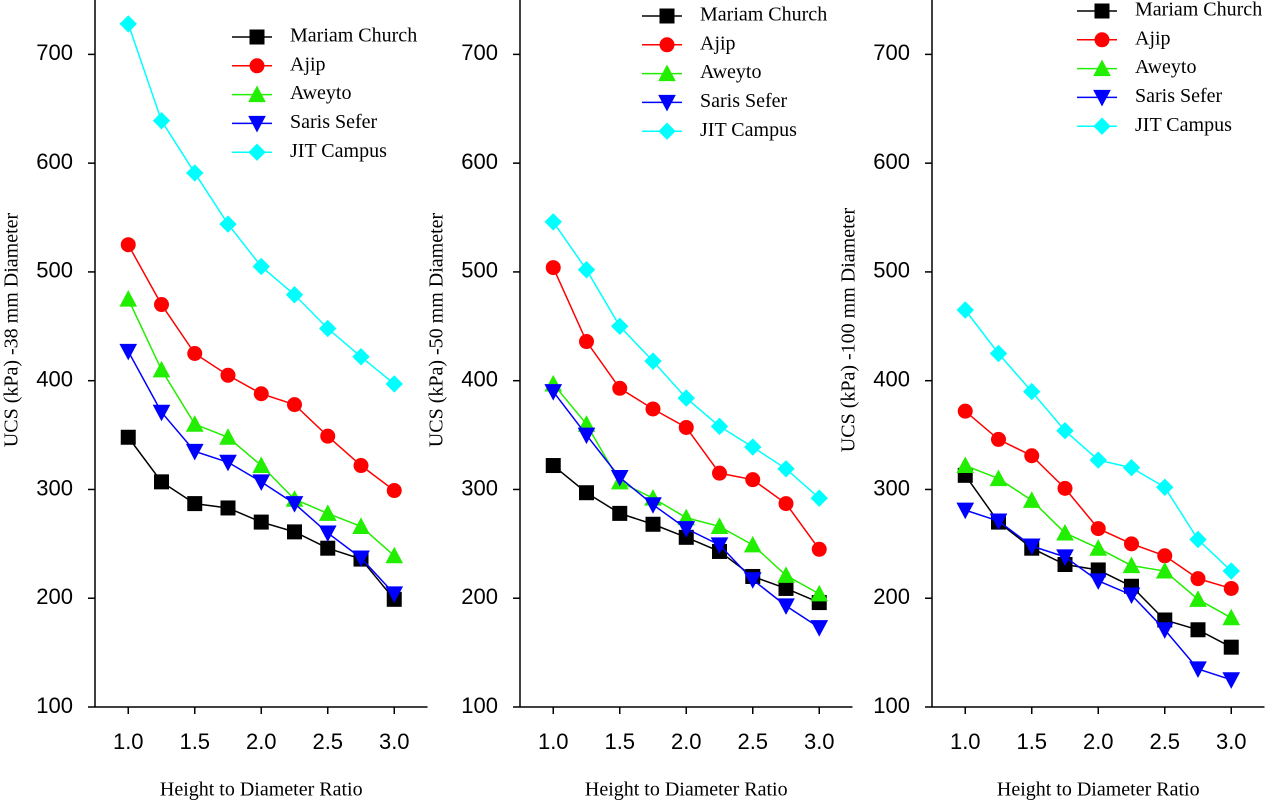  I want to click on y-tick-label: 100, so click(54, 705).